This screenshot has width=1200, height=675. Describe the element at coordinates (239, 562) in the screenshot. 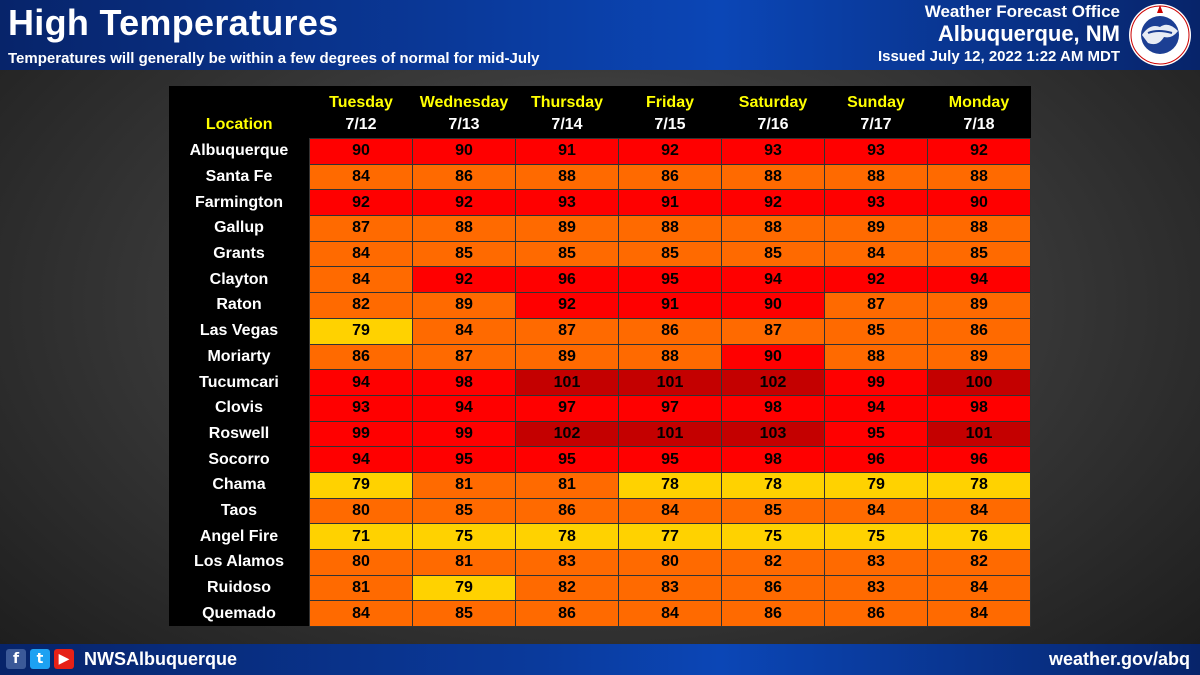

I see `location-name: Los Alamos` at that location.